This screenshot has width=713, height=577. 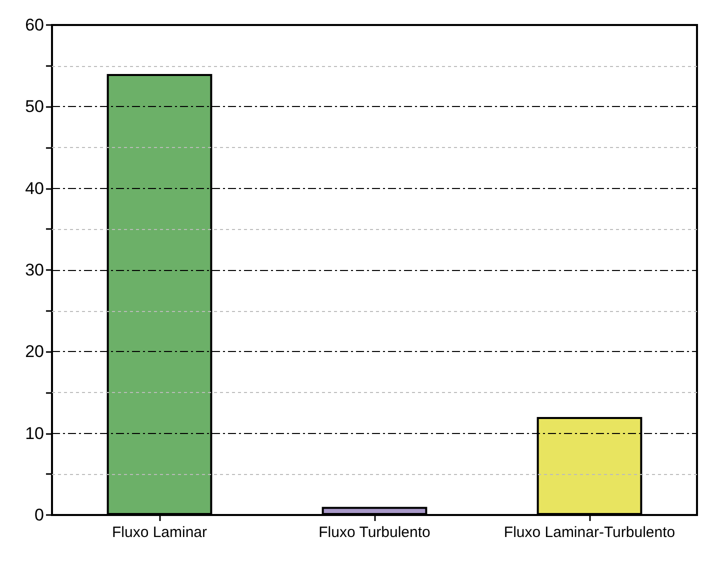 I want to click on y-tick-label: 60, so click(x=34, y=25).